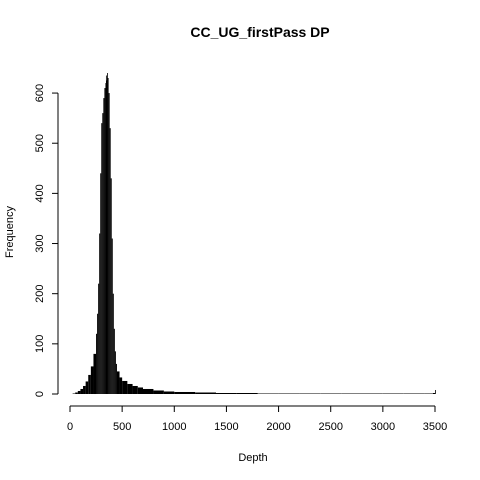 The width and height of the screenshot is (480, 480). What do you see at coordinates (40, 143) in the screenshot?
I see `y-tick-label: 500` at bounding box center [40, 143].